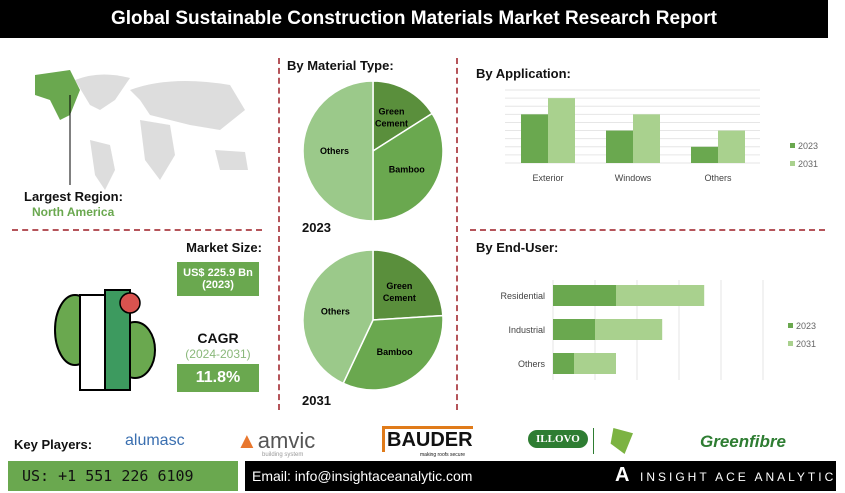  I want to click on market-size-value: US$ 225.9 Bn, so click(218, 273).